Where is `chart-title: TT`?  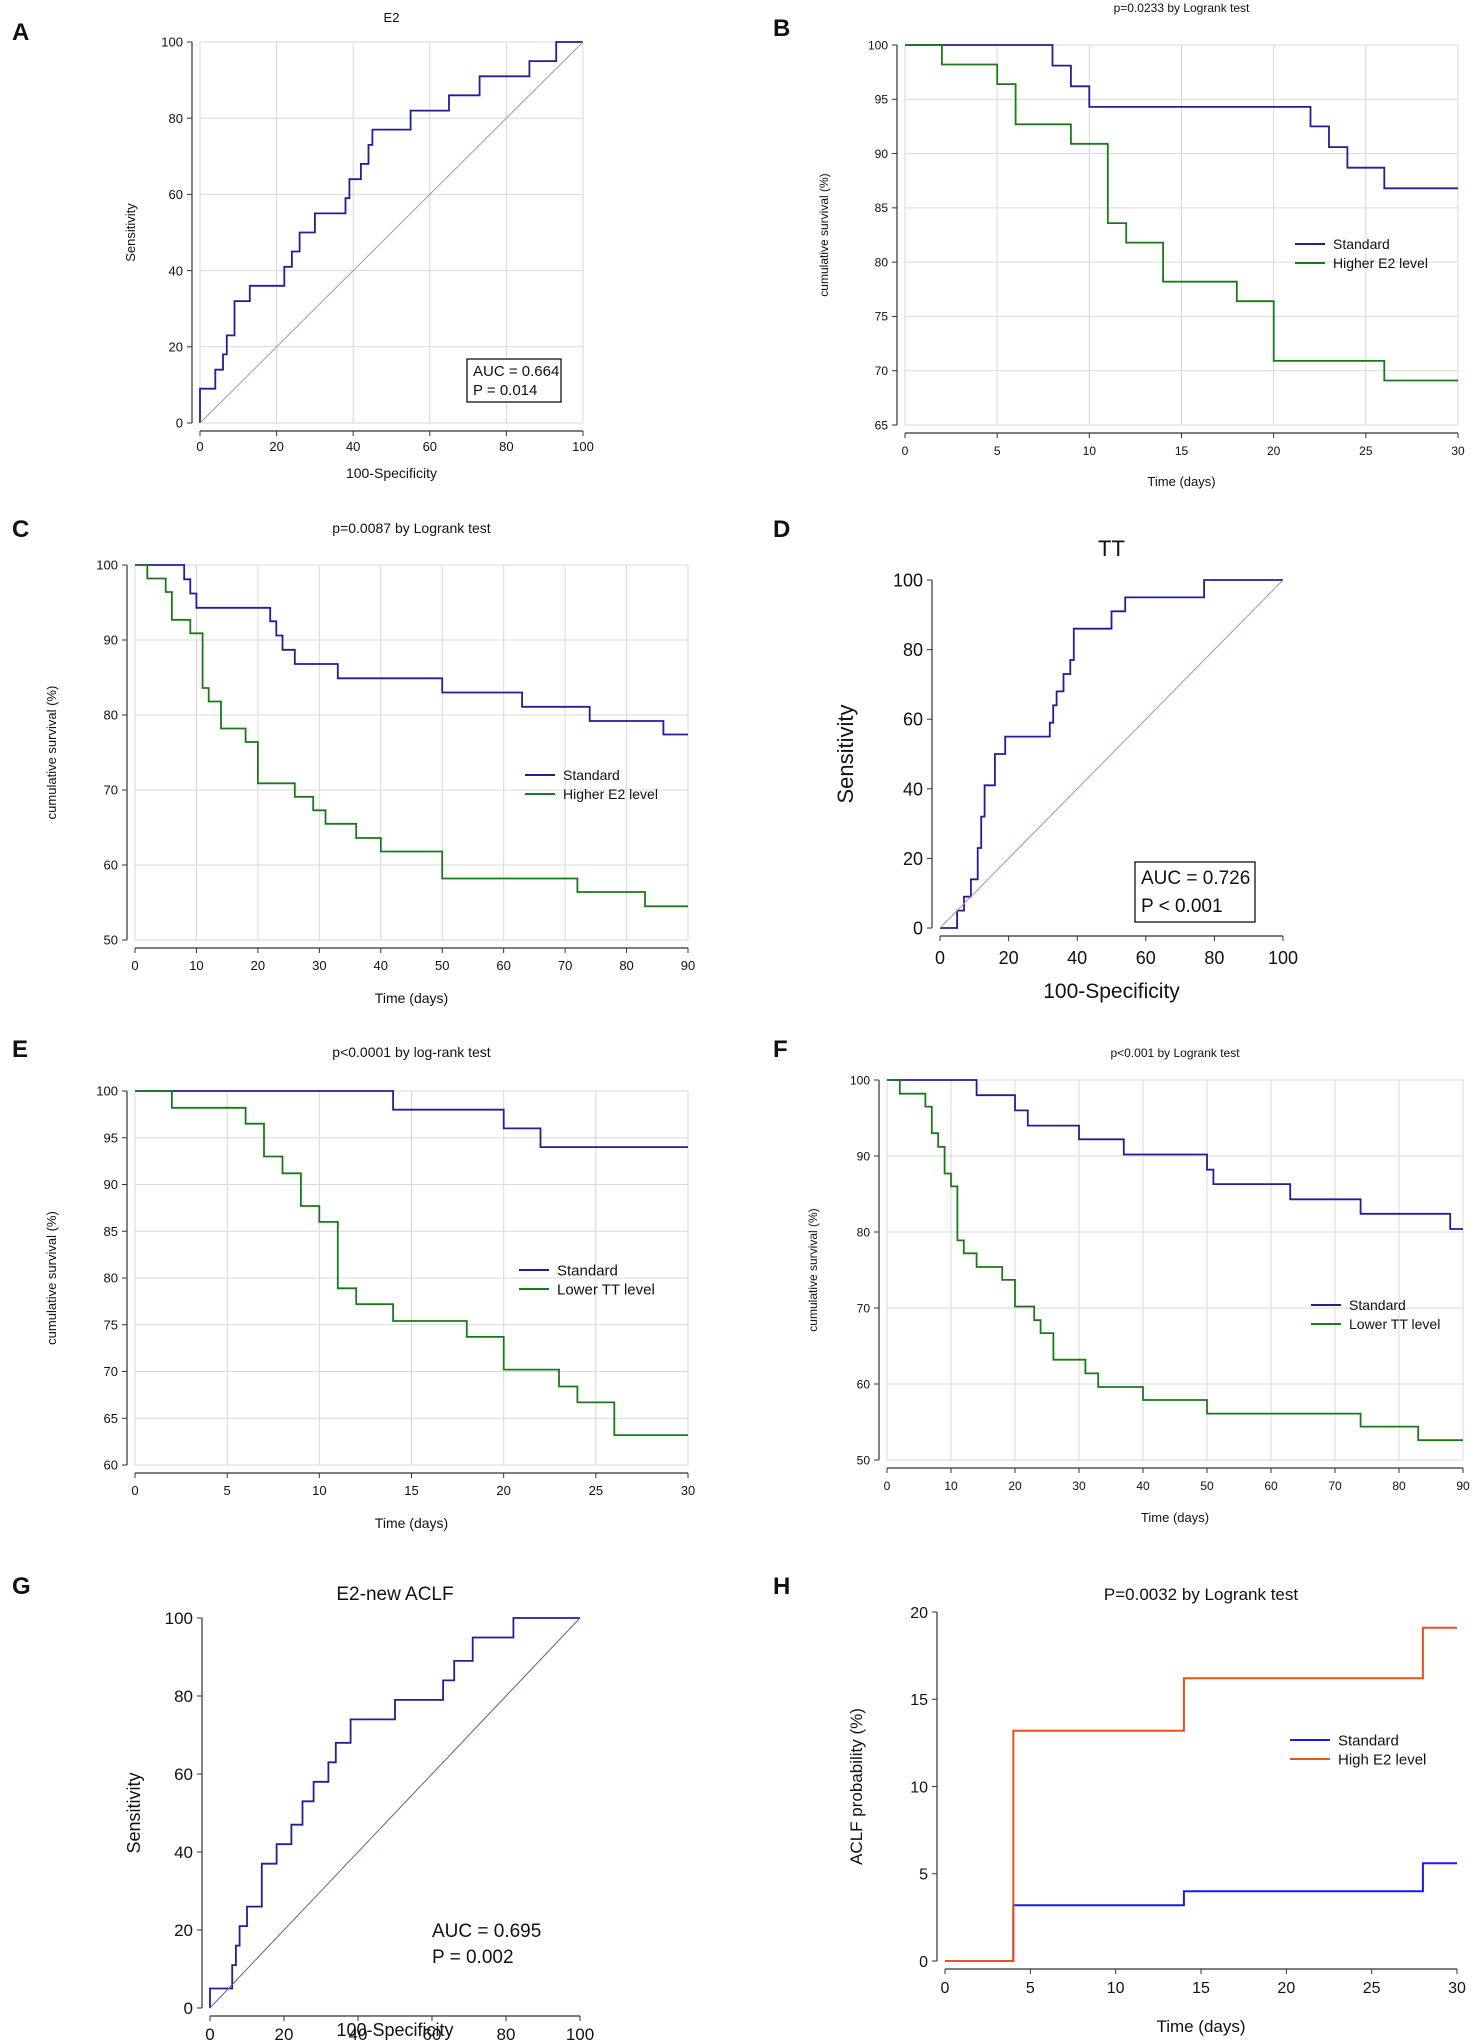
chart-title: TT is located at coordinates (1111, 548).